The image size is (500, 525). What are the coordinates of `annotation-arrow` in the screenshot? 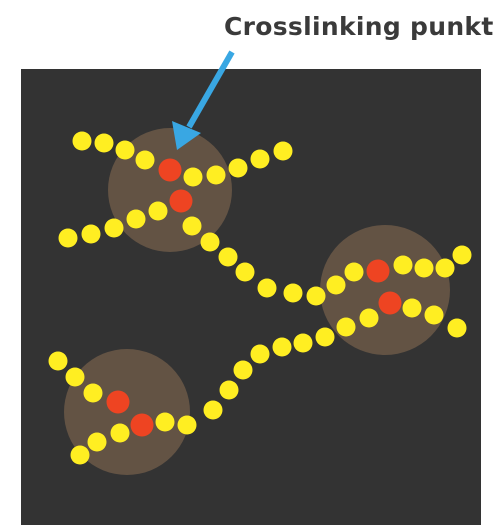 It's located at (203, 100).